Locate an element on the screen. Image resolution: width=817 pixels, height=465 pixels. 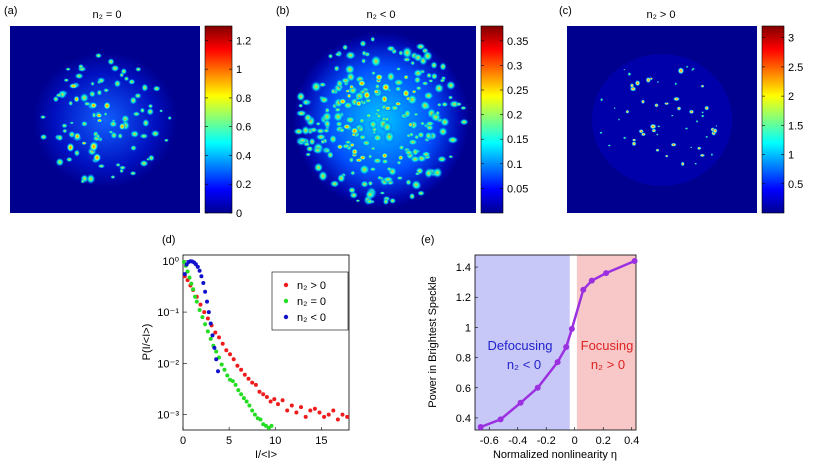
colorbar-tick-label: 0.2 is located at coordinates (243, 185).